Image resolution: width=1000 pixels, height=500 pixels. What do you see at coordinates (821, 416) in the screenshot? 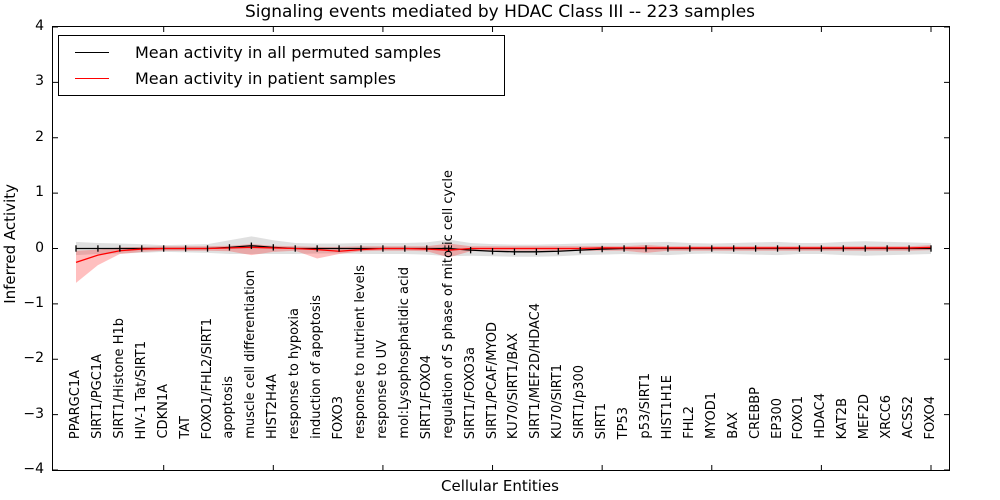
I see `x-category-label: HDAC4` at bounding box center [821, 416].